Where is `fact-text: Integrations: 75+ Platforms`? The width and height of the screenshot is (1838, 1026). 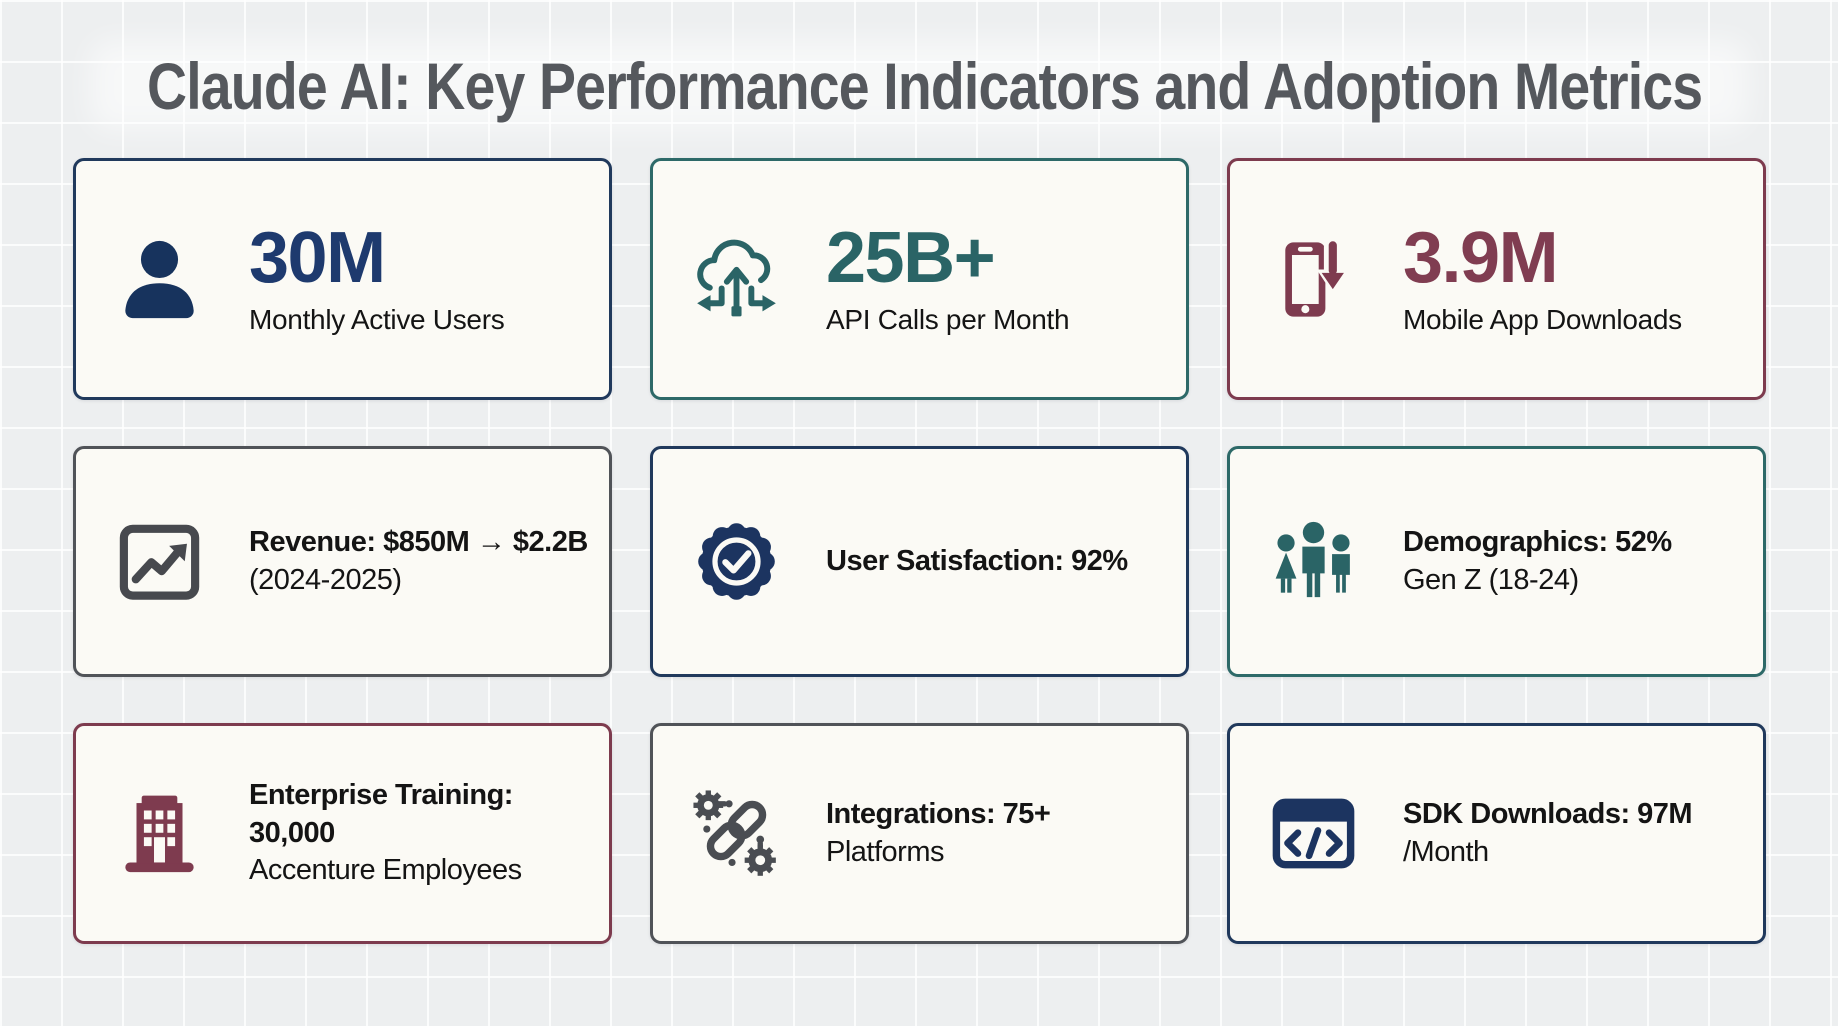 fact-text: Integrations: 75+ Platforms is located at coordinates (938, 833).